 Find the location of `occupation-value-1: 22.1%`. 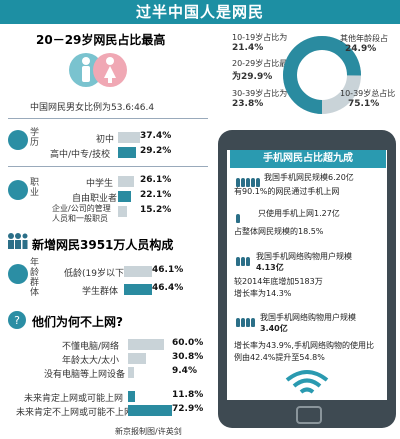

occupation-value-1: 22.1% is located at coordinates (156, 195).